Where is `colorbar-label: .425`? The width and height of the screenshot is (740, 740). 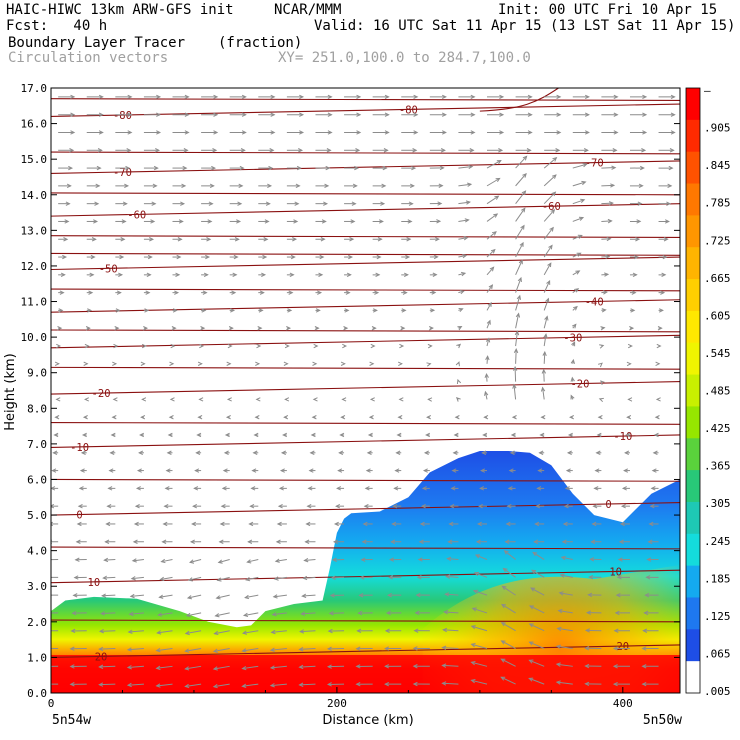 colorbar-label: .425 is located at coordinates (717, 428).